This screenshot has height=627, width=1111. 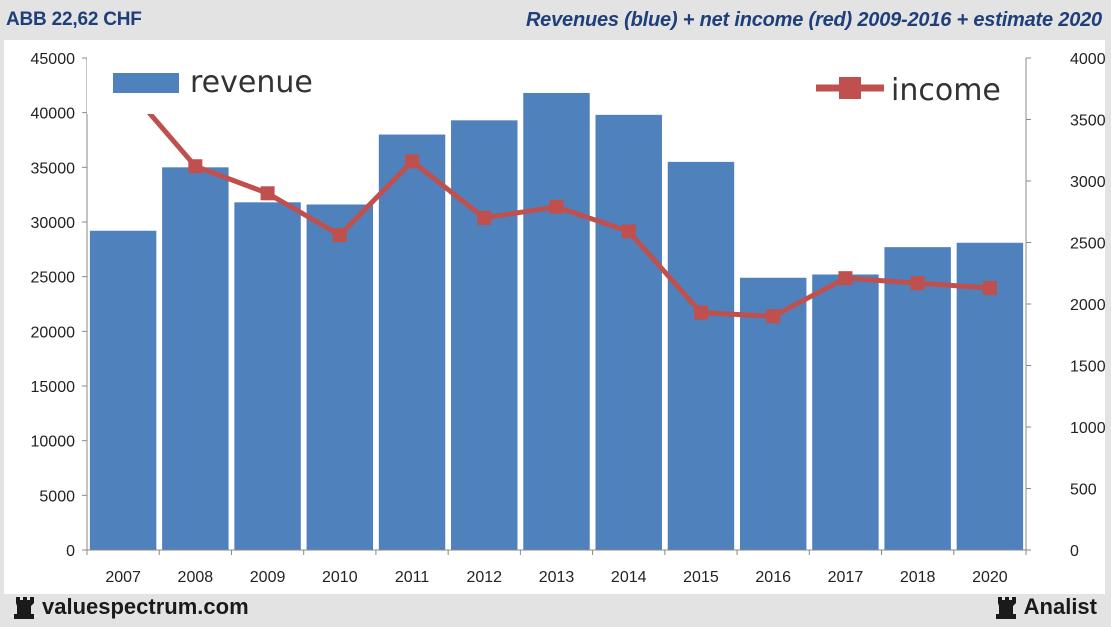 What do you see at coordinates (845, 412) in the screenshot?
I see `revenue-bar-2017` at bounding box center [845, 412].